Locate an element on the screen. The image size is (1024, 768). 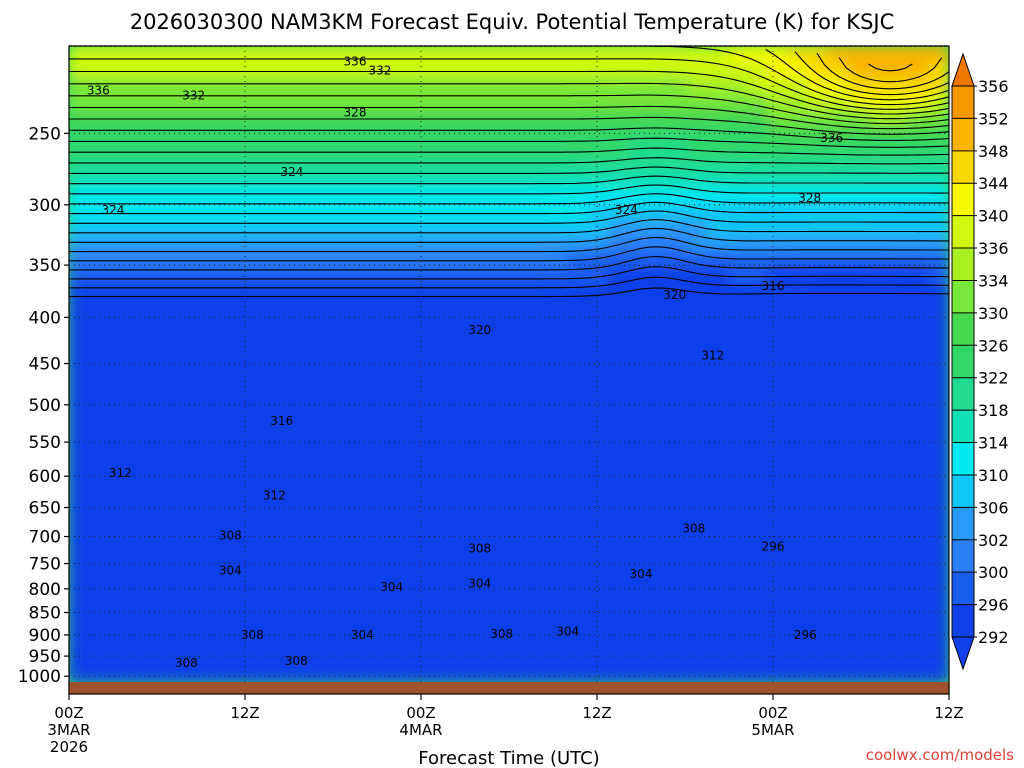
y-tick-label: 350 is located at coordinates (45, 266).